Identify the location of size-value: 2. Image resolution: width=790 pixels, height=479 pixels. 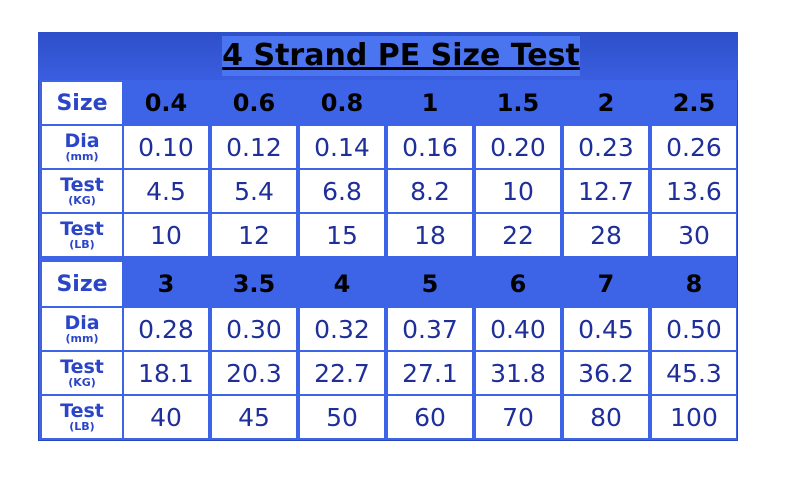
(606, 103).